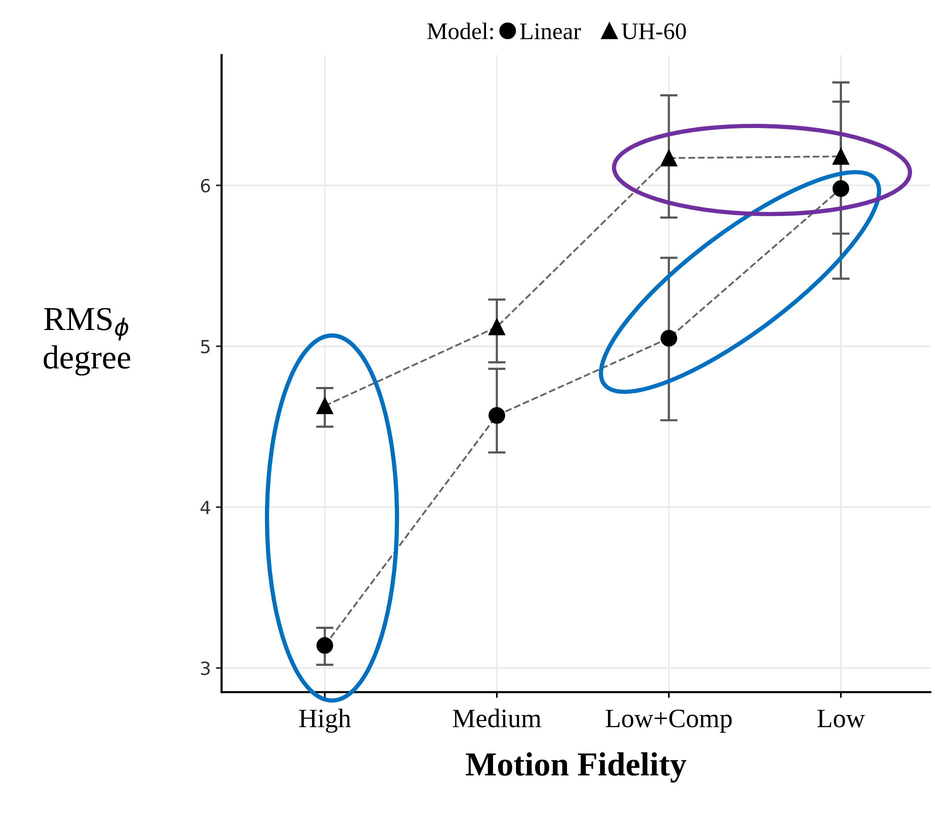  What do you see at coordinates (205, 185) in the screenshot?
I see `y-tick-label: 6` at bounding box center [205, 185].